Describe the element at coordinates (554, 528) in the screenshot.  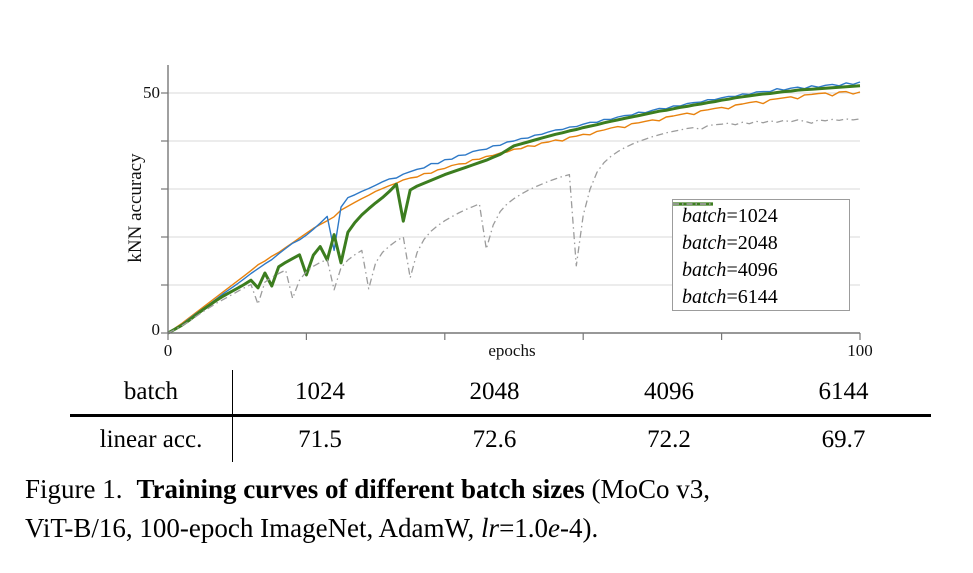
I see `caption-e-italic: e` at that location.